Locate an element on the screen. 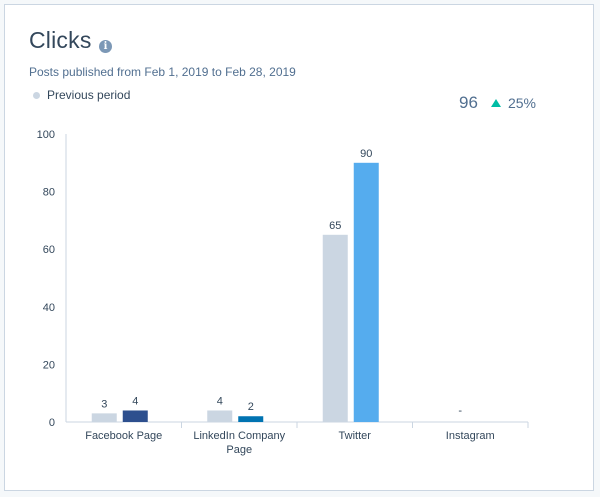 Image resolution: width=600 pixels, height=497 pixels. chart-title: Clicks is located at coordinates (60, 40).